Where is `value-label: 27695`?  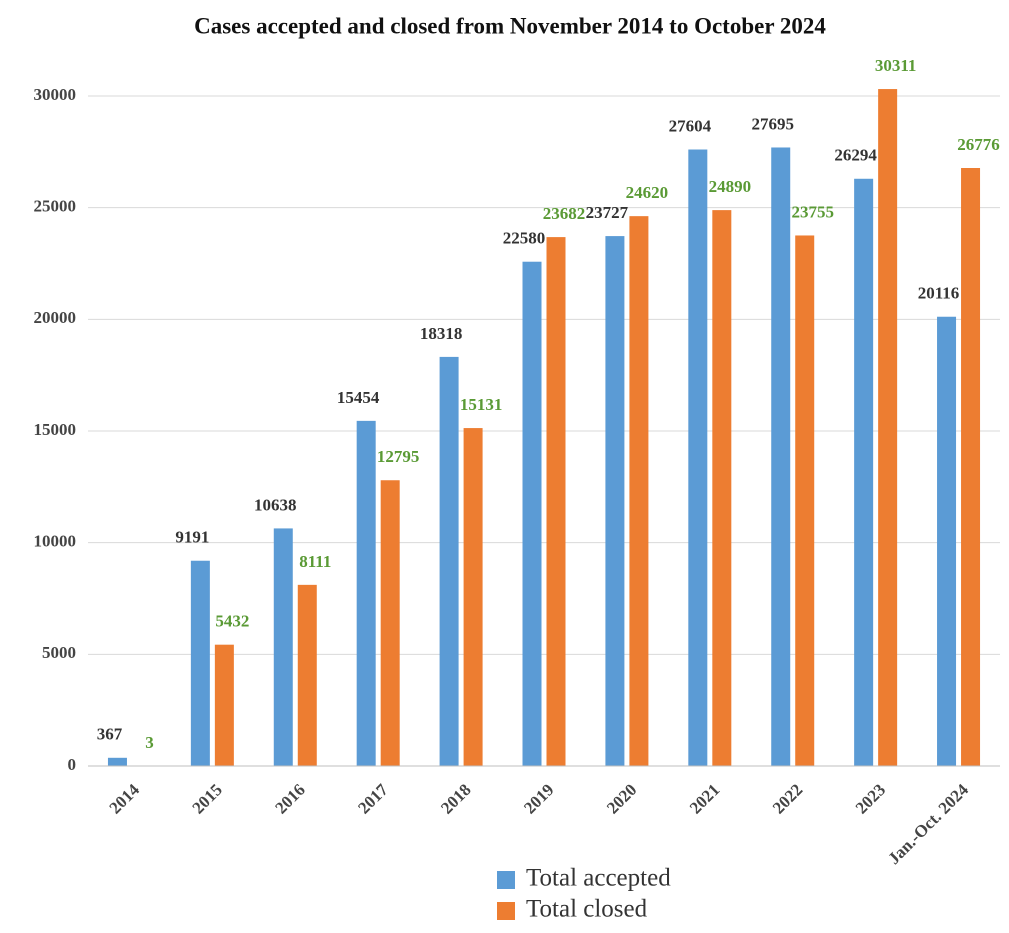
value-label: 27695 is located at coordinates (772, 123).